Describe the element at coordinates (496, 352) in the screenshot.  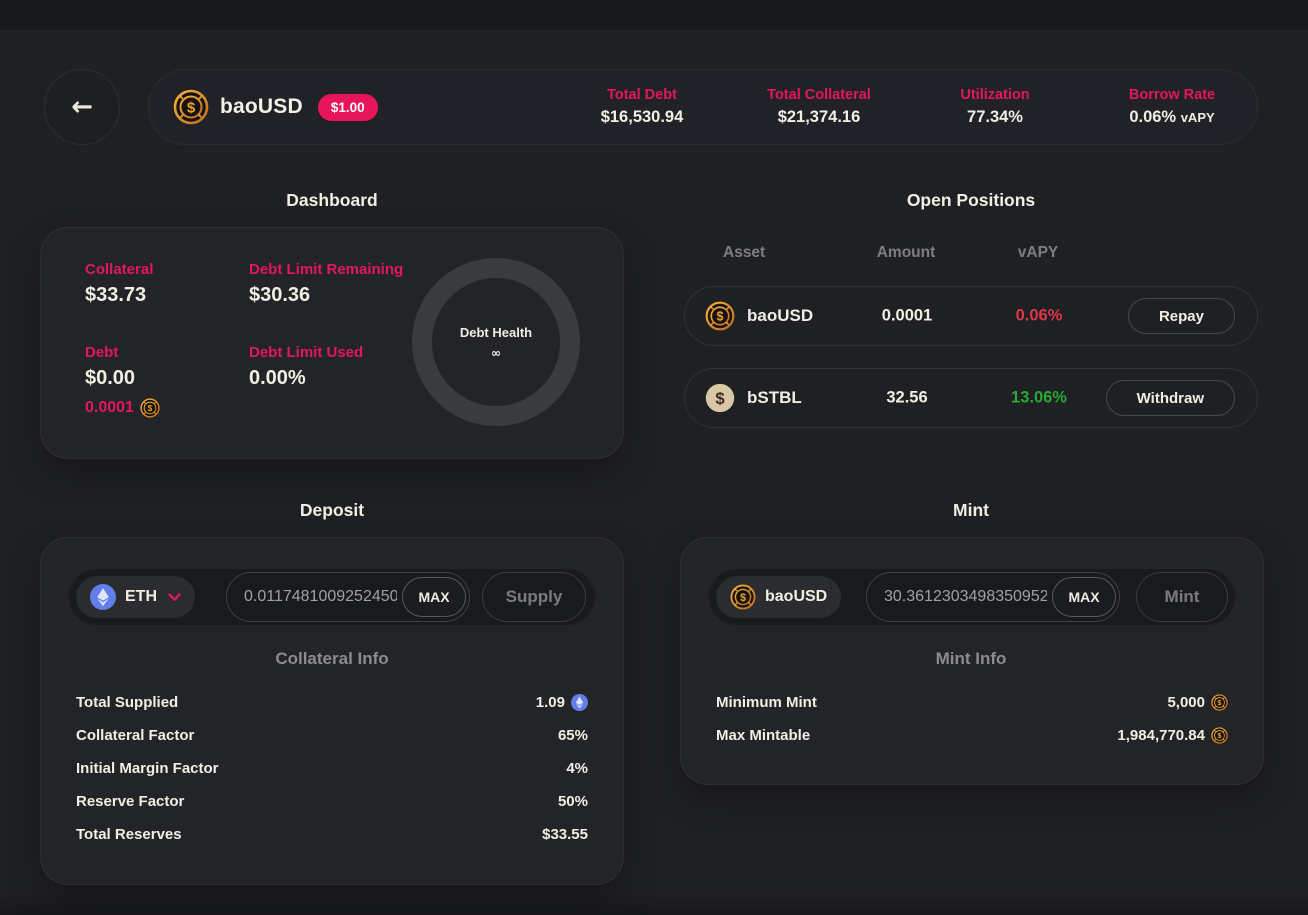
I see `debt-health-value: ∞` at that location.